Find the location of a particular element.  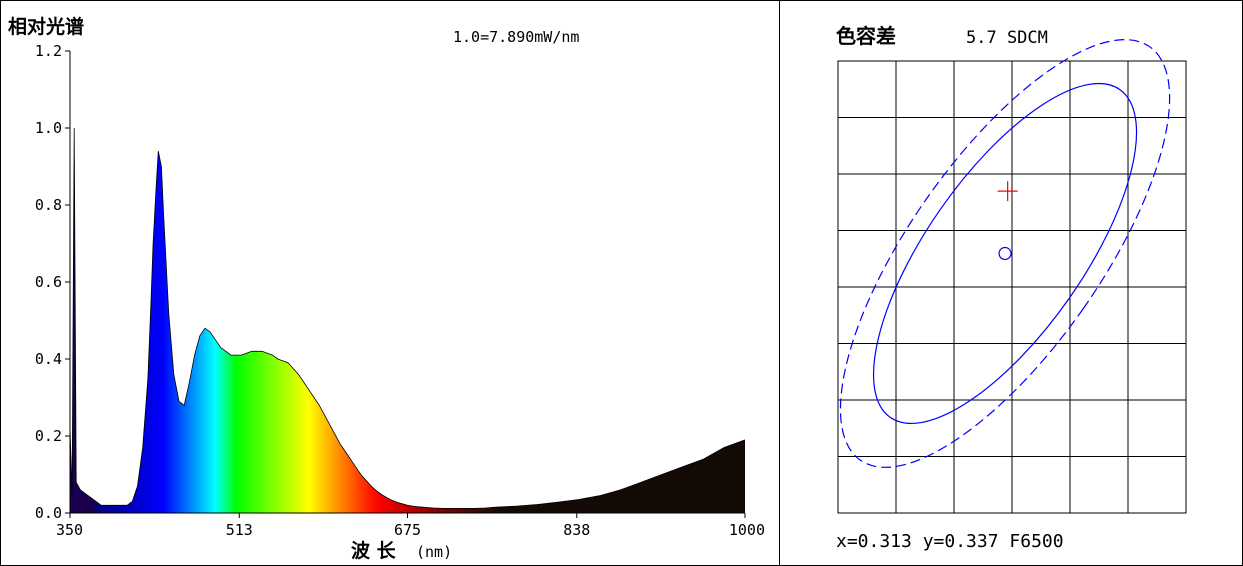

x-axis-label: 波 长 is located at coordinates (374, 550).